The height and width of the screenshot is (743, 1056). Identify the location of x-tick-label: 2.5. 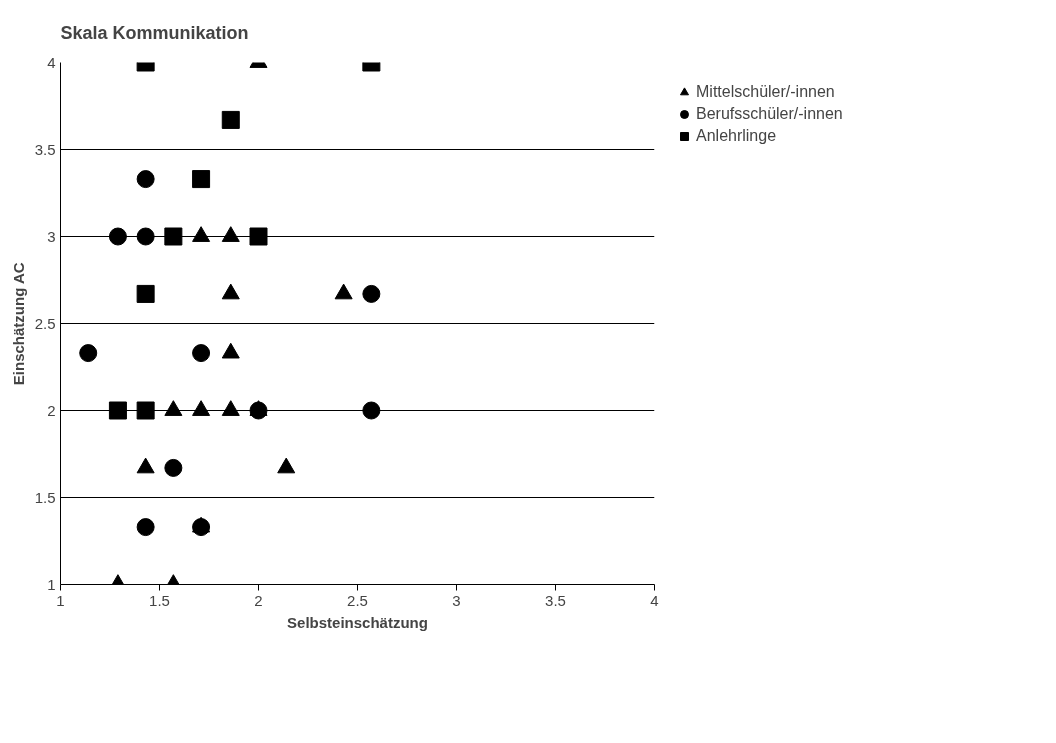
(357, 600).